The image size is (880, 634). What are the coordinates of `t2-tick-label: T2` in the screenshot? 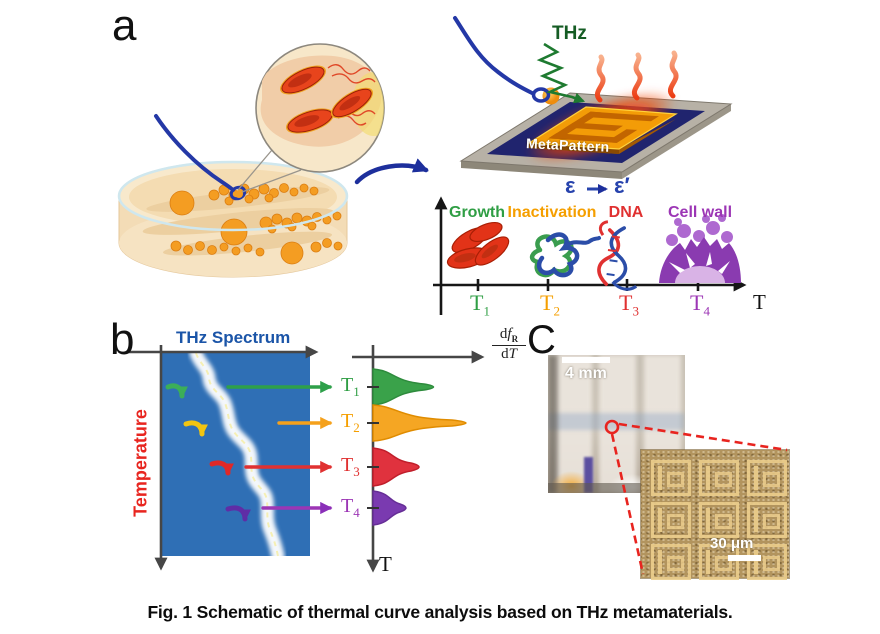 It's located at (550, 304).